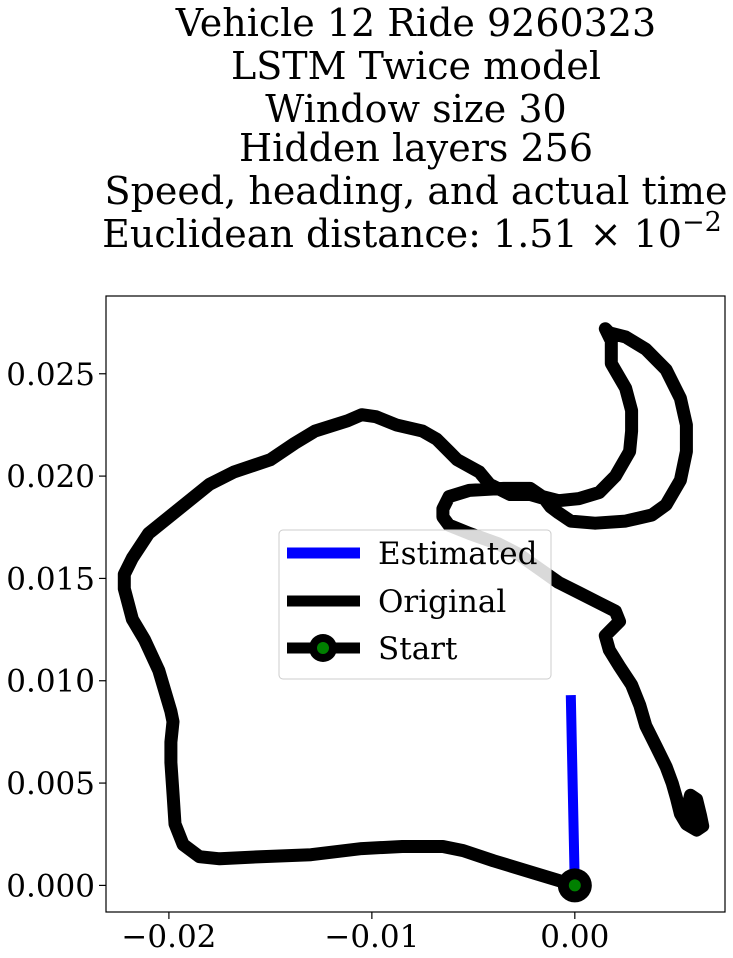 This screenshot has width=733, height=958. Describe the element at coordinates (50, 784) in the screenshot. I see `y-tick-label: 0.005` at that location.